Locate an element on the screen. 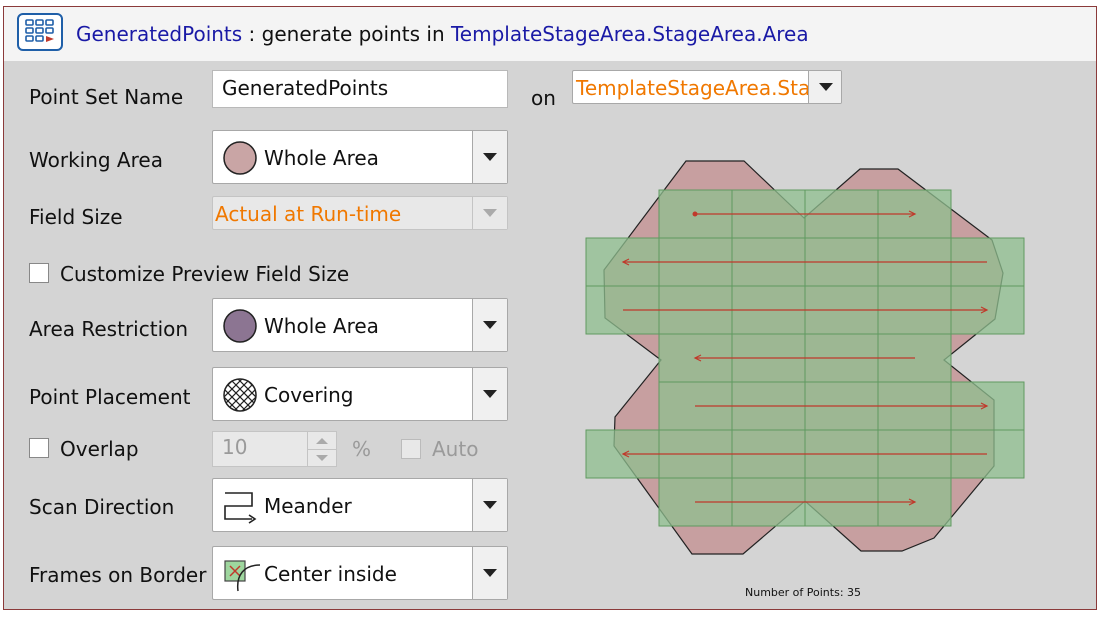  working-area-swatch-icon is located at coordinates (240, 158).